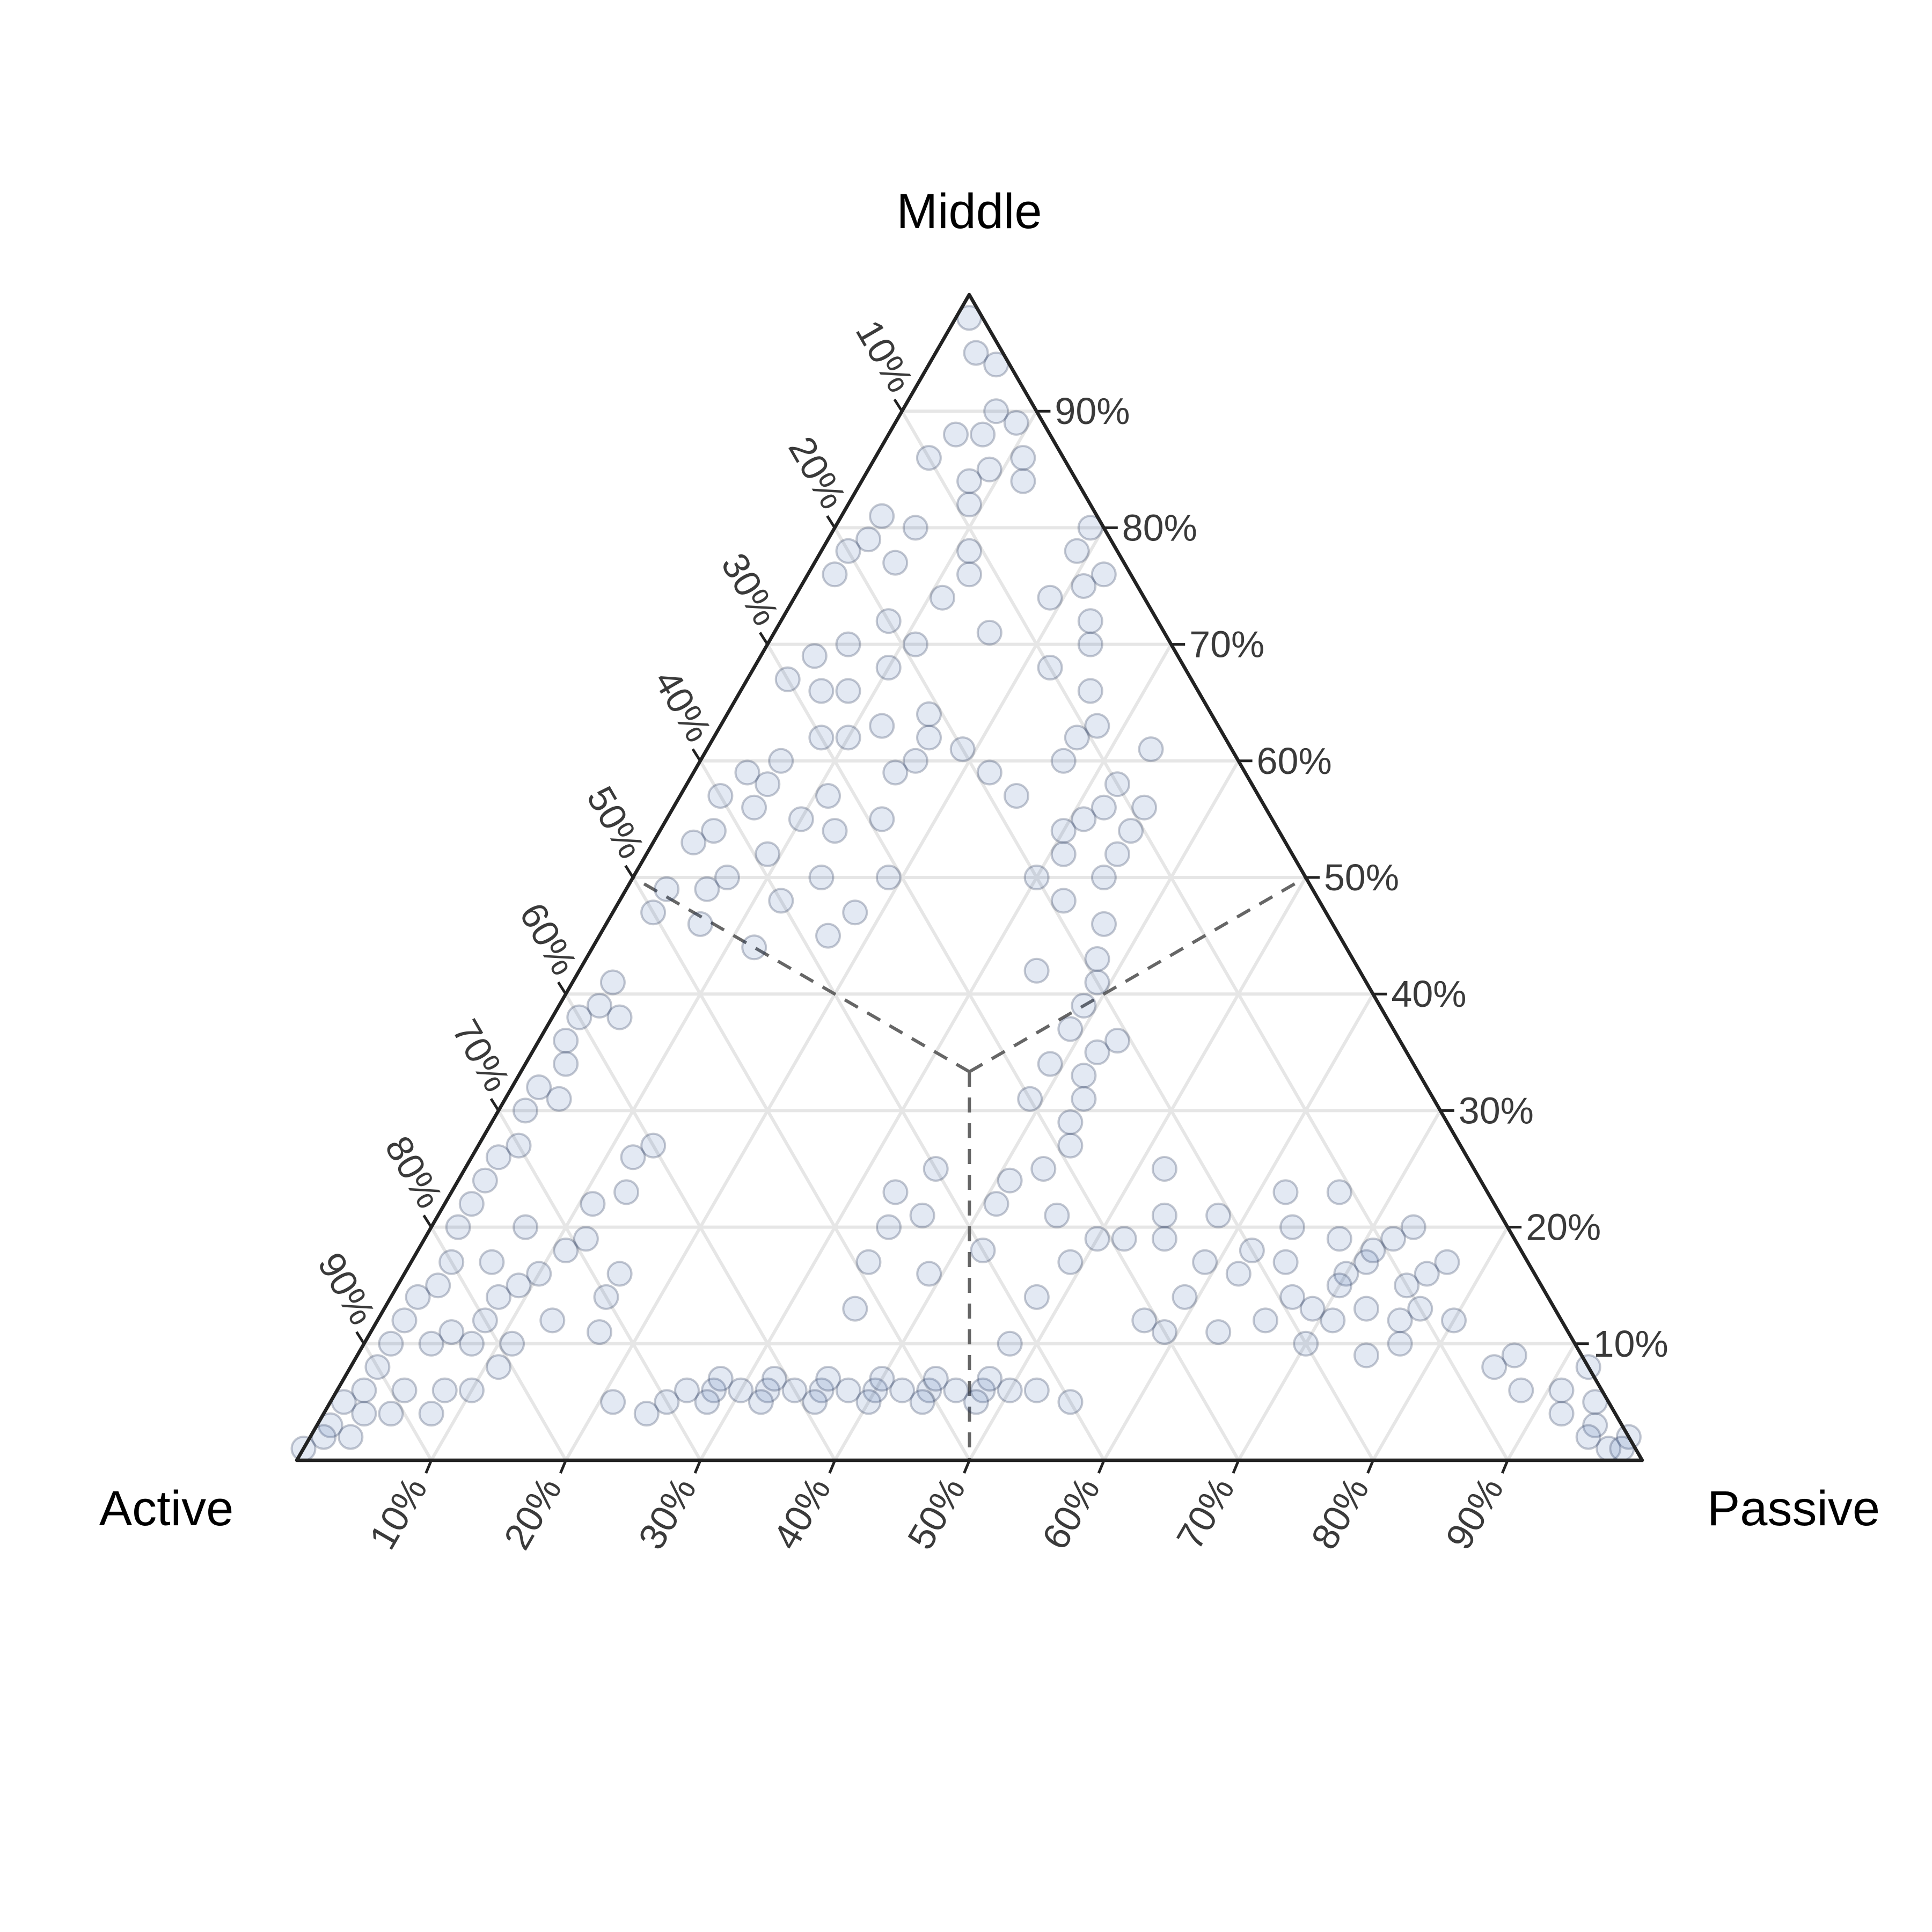  What do you see at coordinates (1475, 1513) in the screenshot?
I see `tick-label-passive-90: 90%` at bounding box center [1475, 1513].